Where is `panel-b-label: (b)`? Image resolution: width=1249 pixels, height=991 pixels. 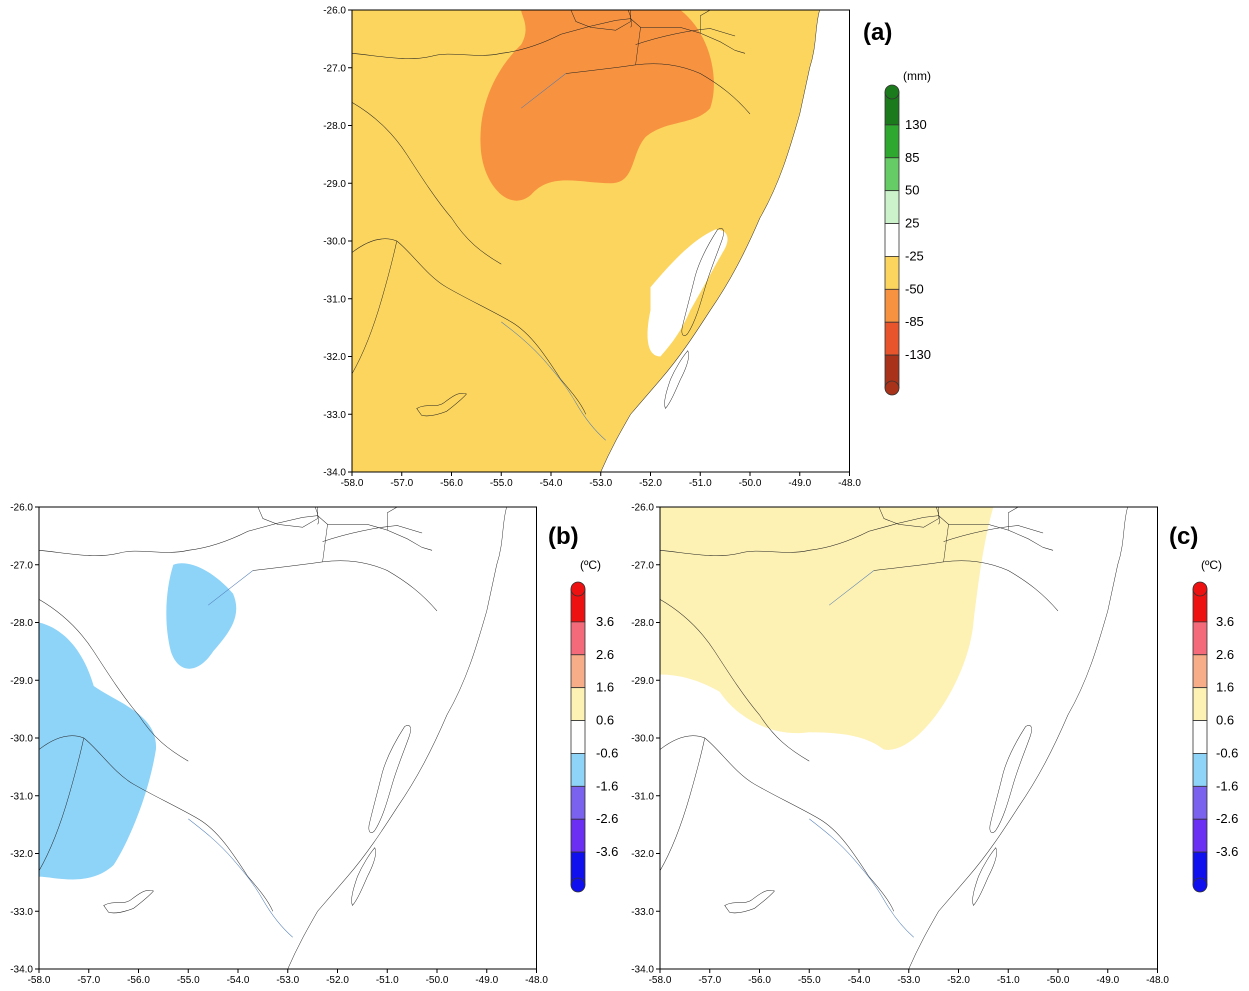
panel-b-label: (b) is located at coordinates (563, 536).